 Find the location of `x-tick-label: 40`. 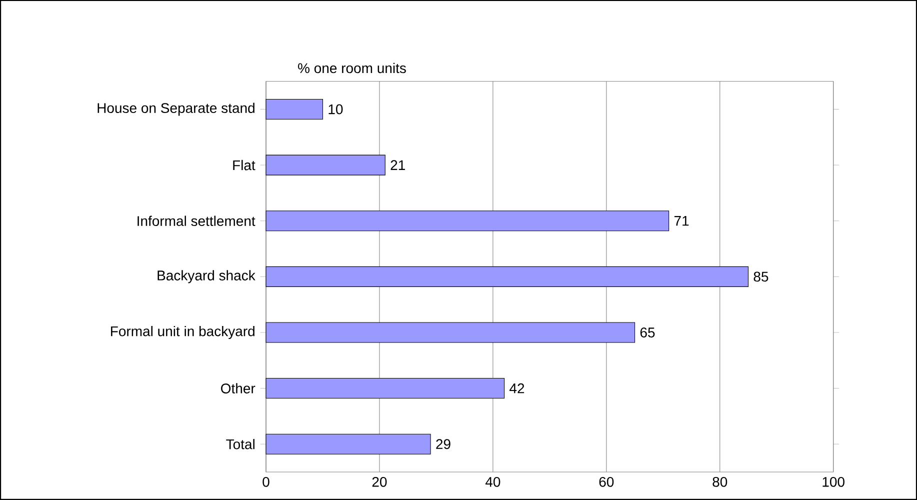

x-tick-label: 40 is located at coordinates (492, 481).